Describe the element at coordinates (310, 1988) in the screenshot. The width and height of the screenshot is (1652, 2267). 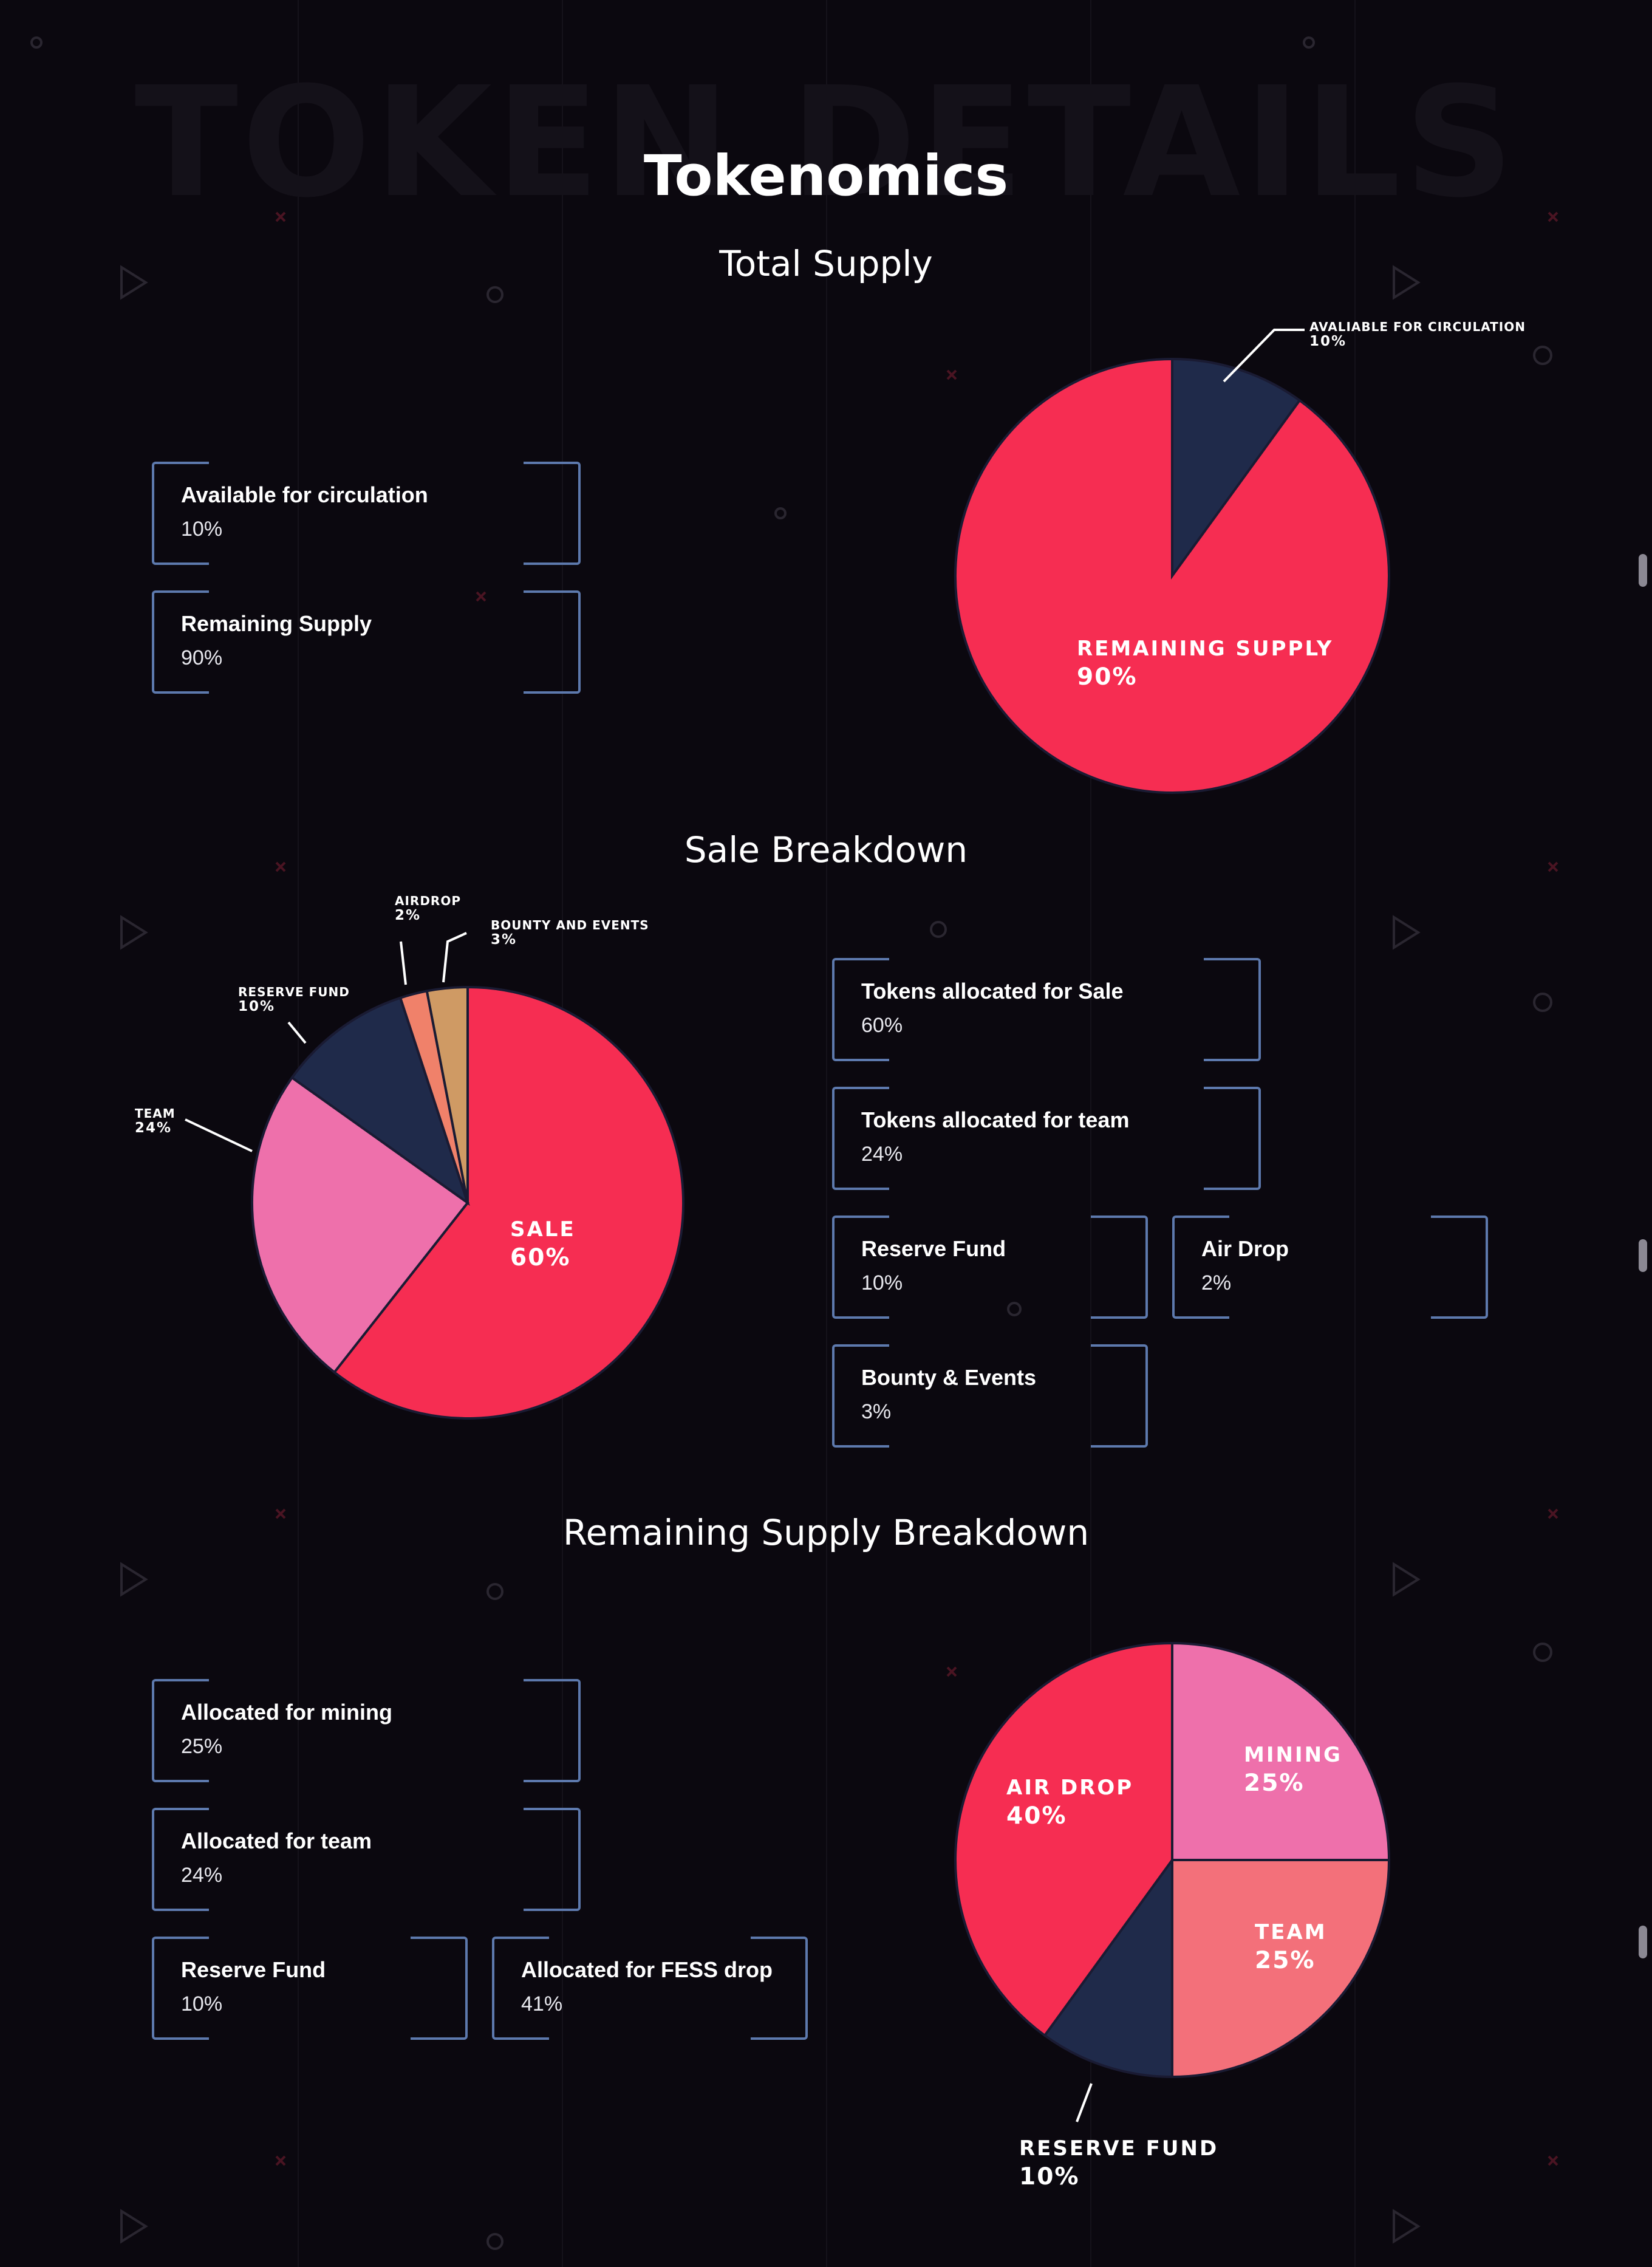
I see `card-reserve-fund-remaining: Reserve Fund 10%` at that location.